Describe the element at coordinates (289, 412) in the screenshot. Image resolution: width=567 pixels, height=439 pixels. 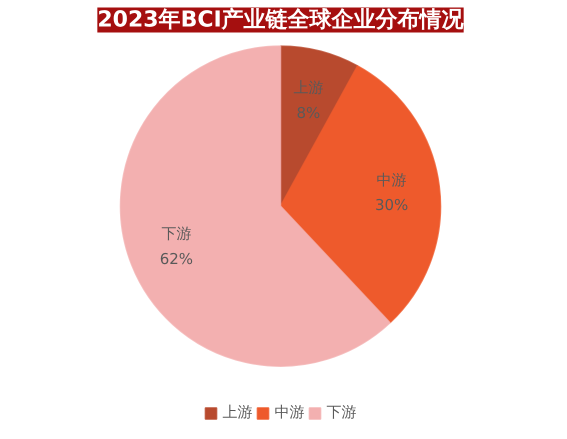
I see `legend-label: 中游` at that location.